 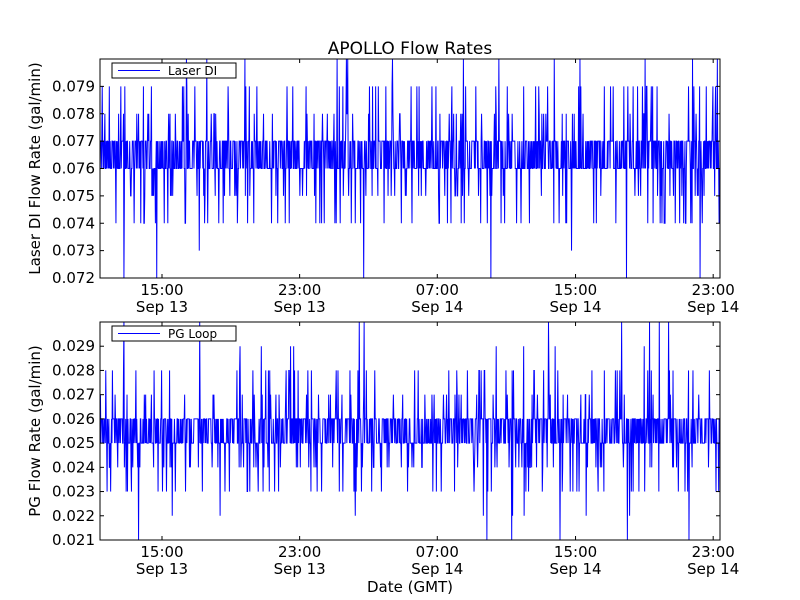 I want to click on y-axis-label: PG Flow Rate (gal/min), so click(x=35, y=431).